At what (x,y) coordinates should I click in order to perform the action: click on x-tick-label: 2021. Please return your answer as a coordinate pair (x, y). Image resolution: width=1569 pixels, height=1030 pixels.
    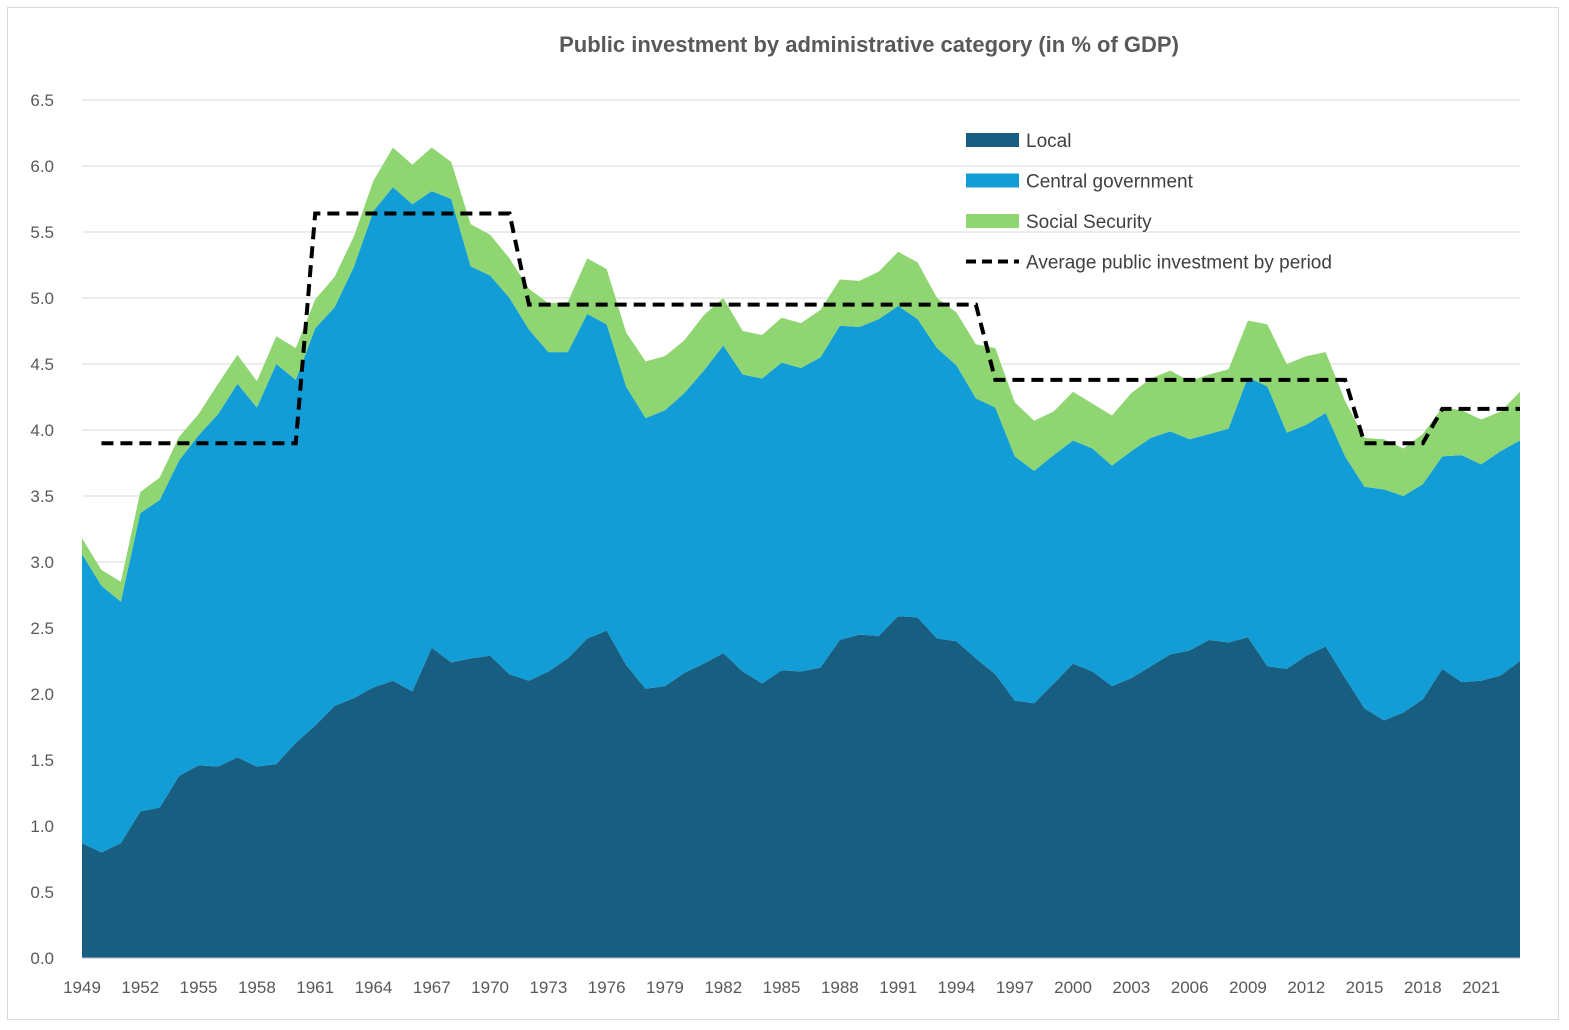
    Looking at the image, I should click on (1481, 987).